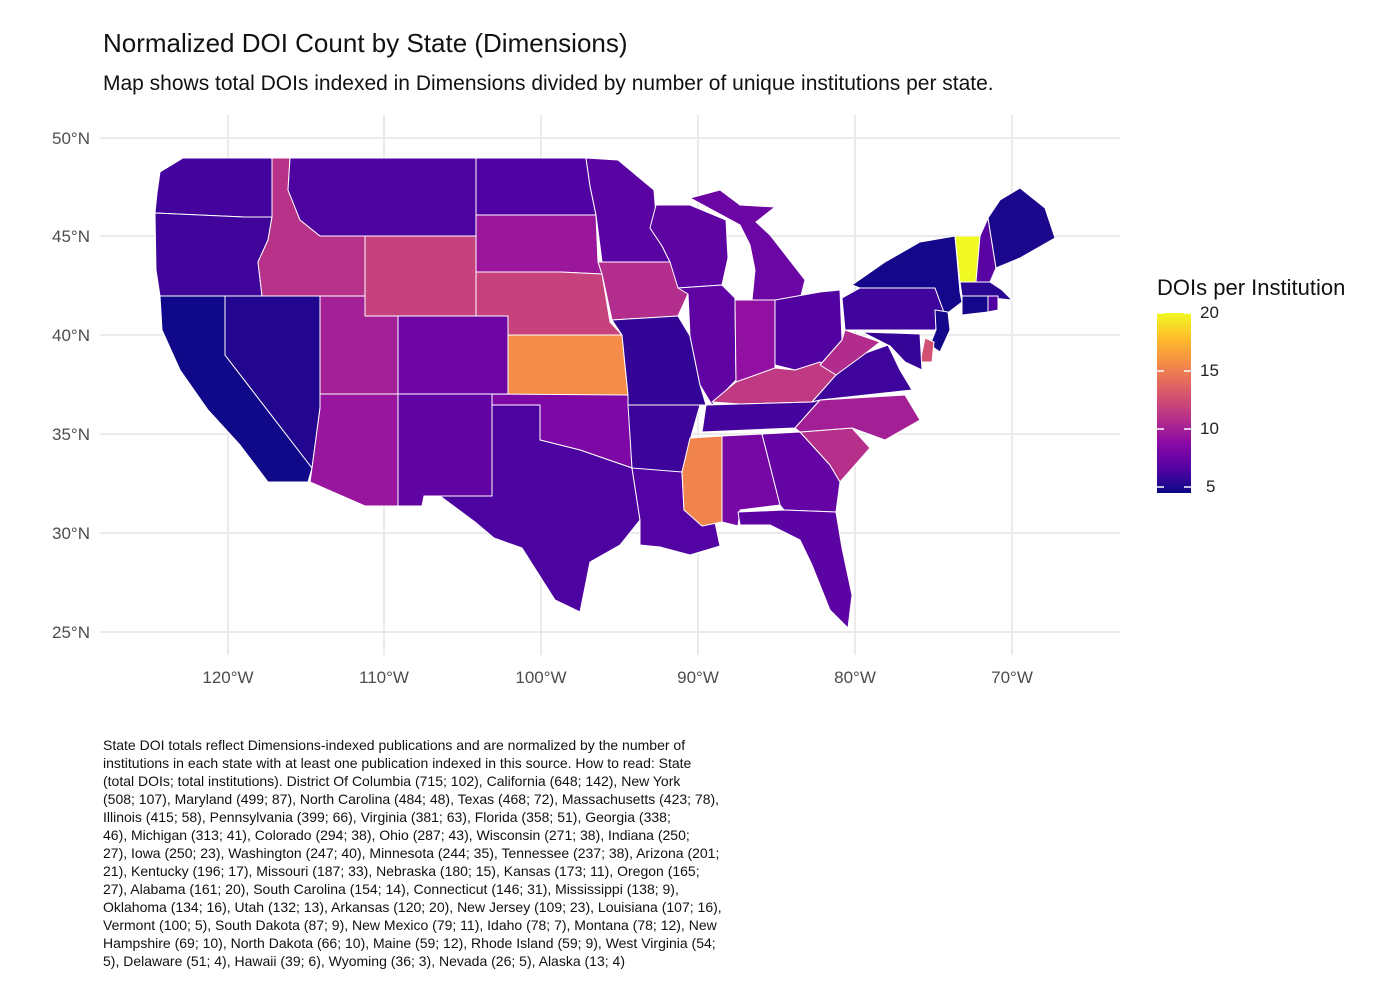  Describe the element at coordinates (927, 350) in the screenshot. I see `state-delaware` at that location.